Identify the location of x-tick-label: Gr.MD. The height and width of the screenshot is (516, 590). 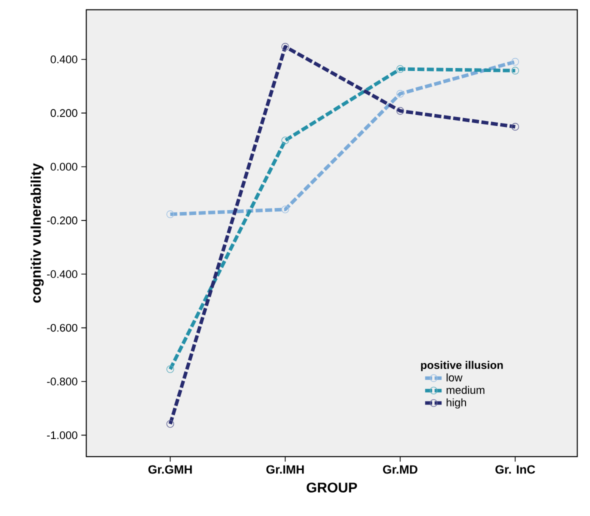
(400, 469).